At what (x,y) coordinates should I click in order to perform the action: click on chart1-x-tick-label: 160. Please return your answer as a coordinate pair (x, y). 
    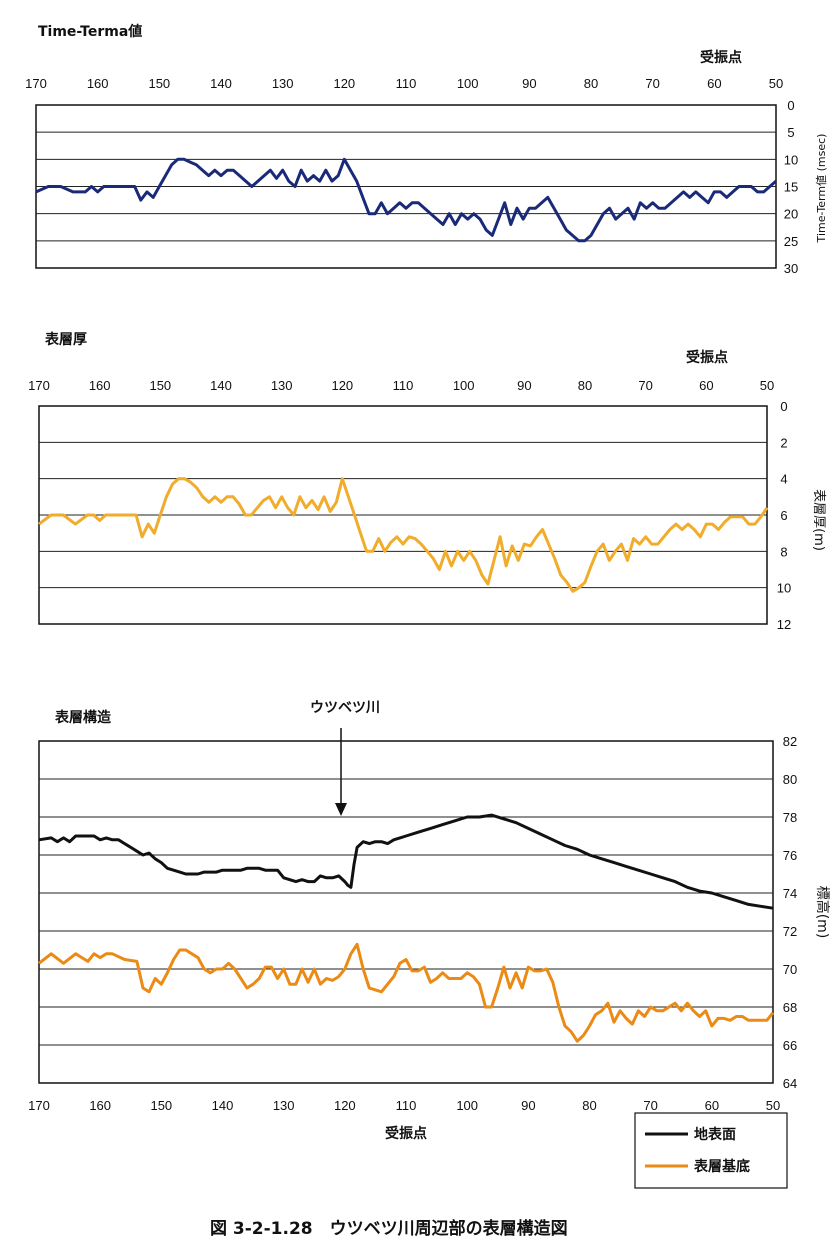
    Looking at the image, I should click on (98, 83).